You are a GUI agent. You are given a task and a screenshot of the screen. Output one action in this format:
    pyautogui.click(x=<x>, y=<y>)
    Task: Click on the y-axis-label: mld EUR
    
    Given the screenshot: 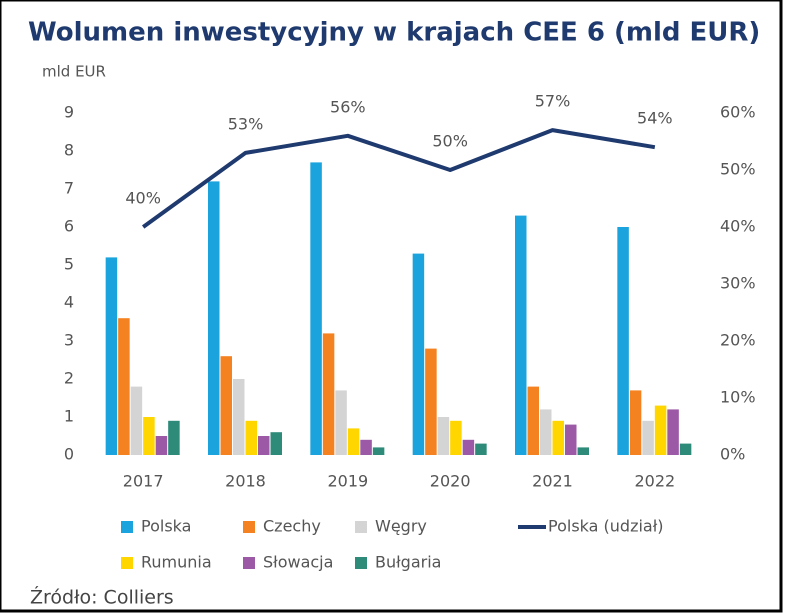 What is the action you would take?
    pyautogui.click(x=74, y=72)
    